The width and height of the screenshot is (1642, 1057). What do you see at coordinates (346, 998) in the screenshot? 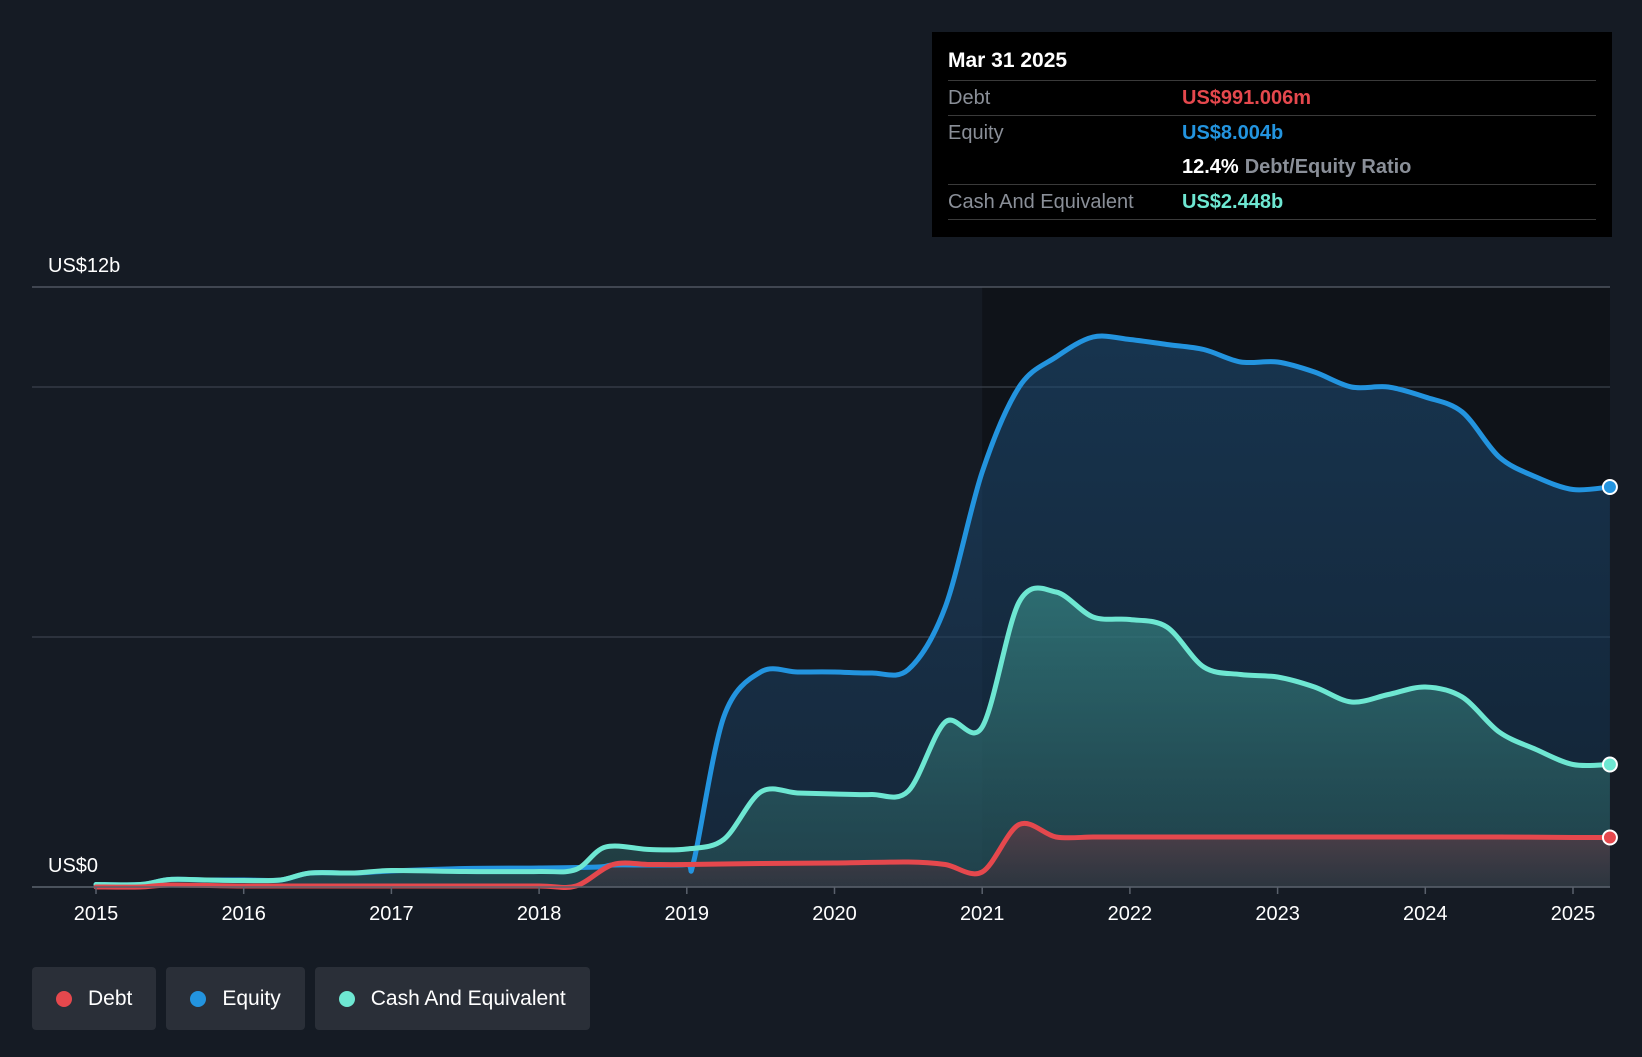
I see `legend-dot-cash` at bounding box center [346, 998].